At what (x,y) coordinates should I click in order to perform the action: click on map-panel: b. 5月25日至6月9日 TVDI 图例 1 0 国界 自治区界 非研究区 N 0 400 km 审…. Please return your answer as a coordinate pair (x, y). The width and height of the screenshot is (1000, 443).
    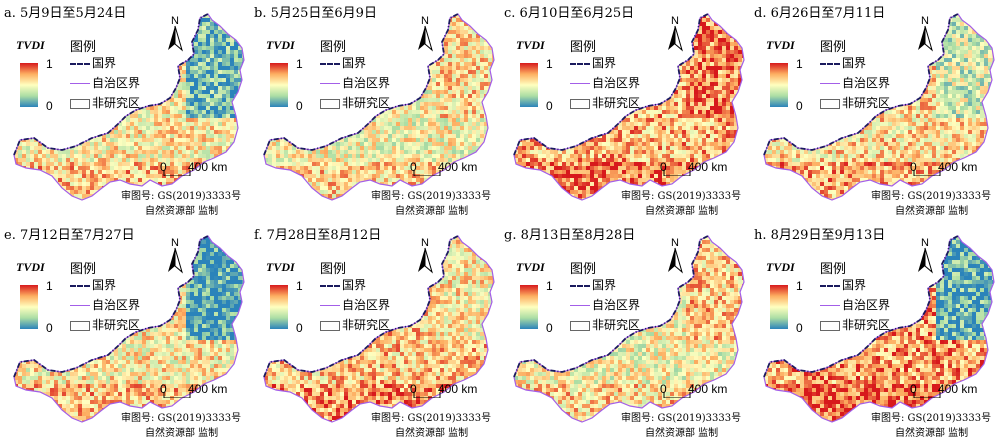
    Looking at the image, I should click on (375, 110).